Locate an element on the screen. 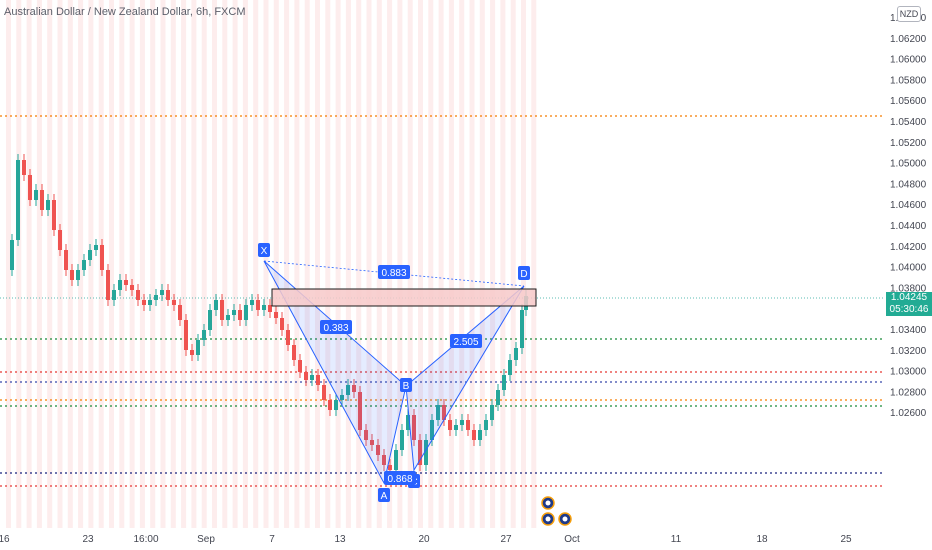 The image size is (932, 550). price-tick-label: 1.03200 is located at coordinates (908, 351).